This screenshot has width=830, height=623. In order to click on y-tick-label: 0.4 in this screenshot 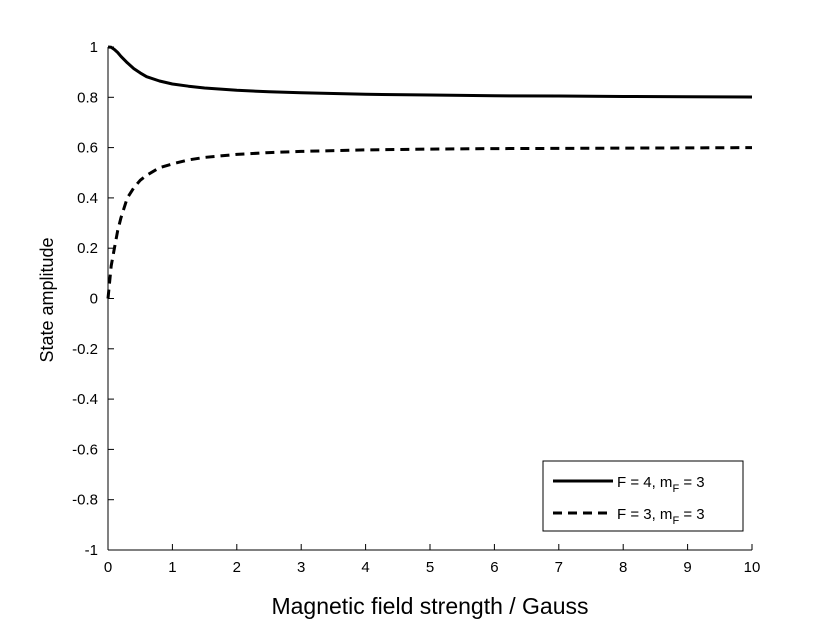, I will do `click(87, 198)`.